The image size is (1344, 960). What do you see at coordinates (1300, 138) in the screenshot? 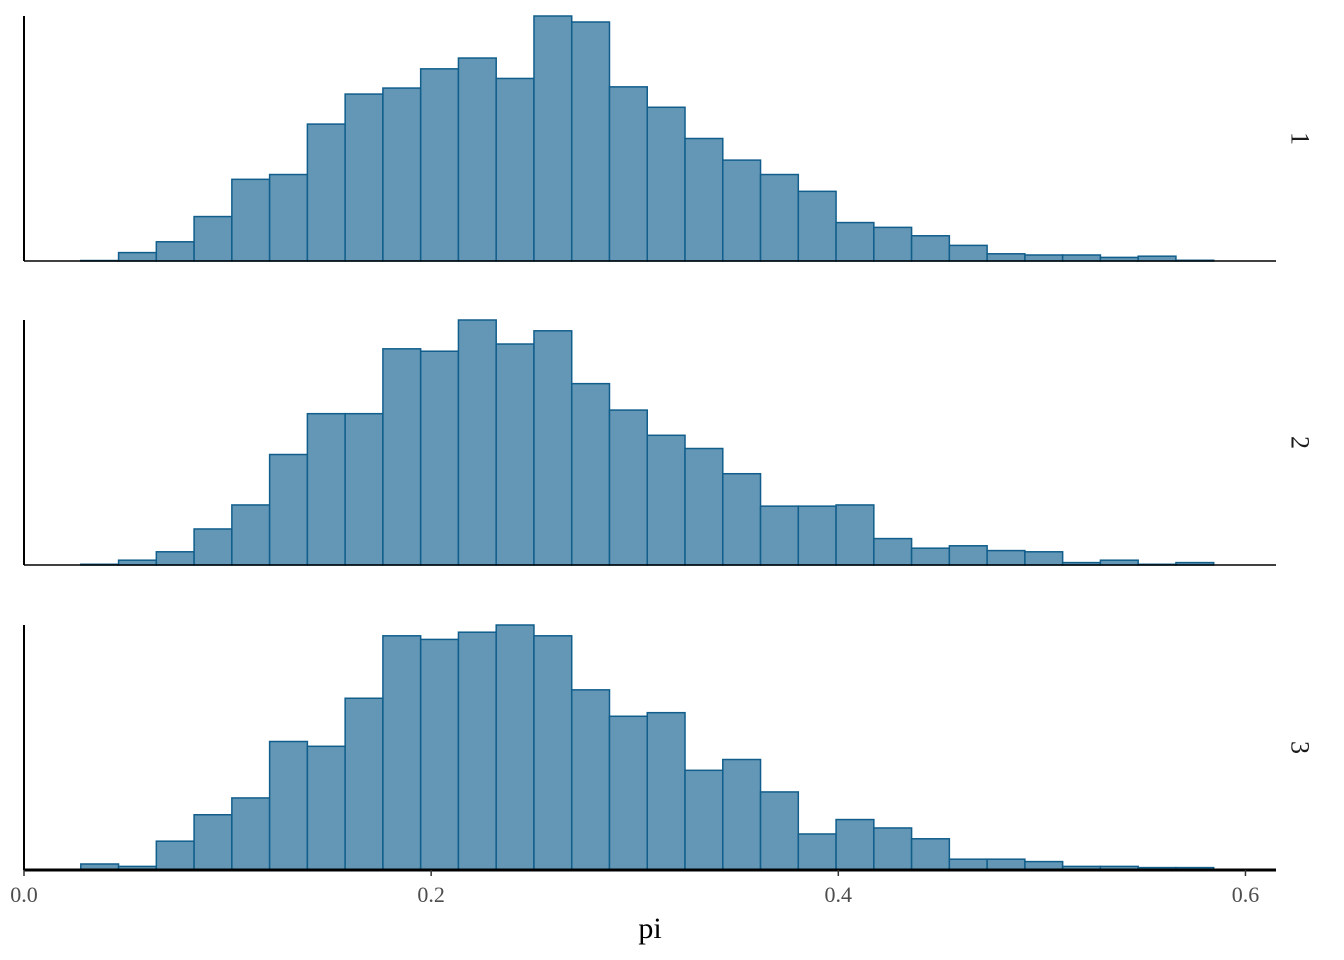
I see `facet-strip-label: 1` at bounding box center [1300, 138].